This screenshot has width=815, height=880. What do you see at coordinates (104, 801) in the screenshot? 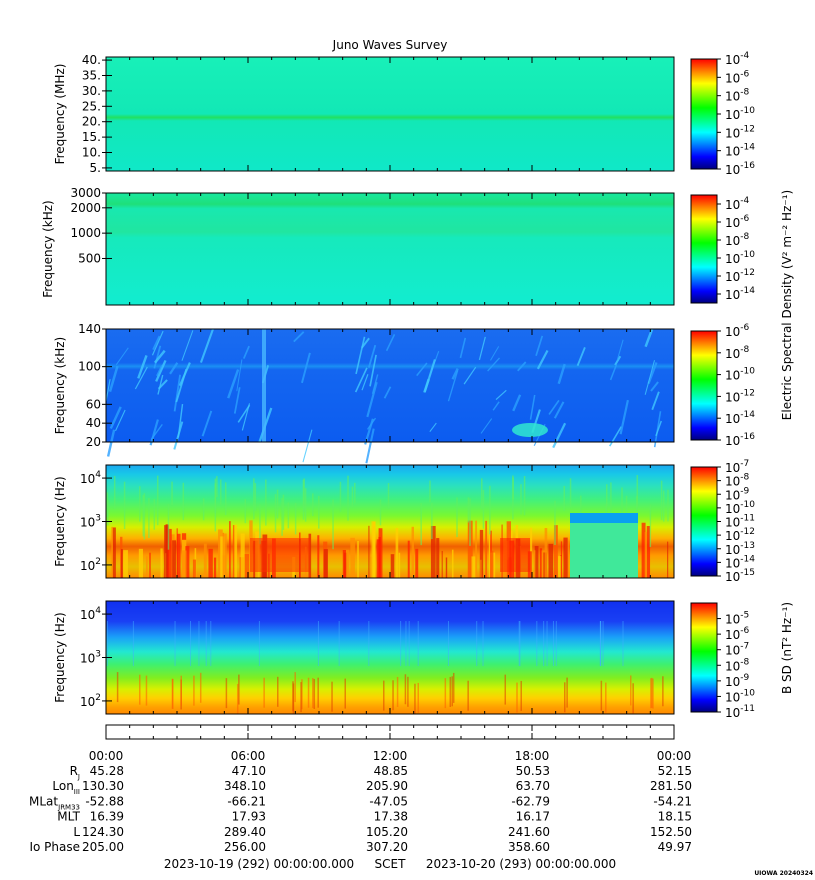
I see `ephemeris-value: -52.88` at bounding box center [104, 801].